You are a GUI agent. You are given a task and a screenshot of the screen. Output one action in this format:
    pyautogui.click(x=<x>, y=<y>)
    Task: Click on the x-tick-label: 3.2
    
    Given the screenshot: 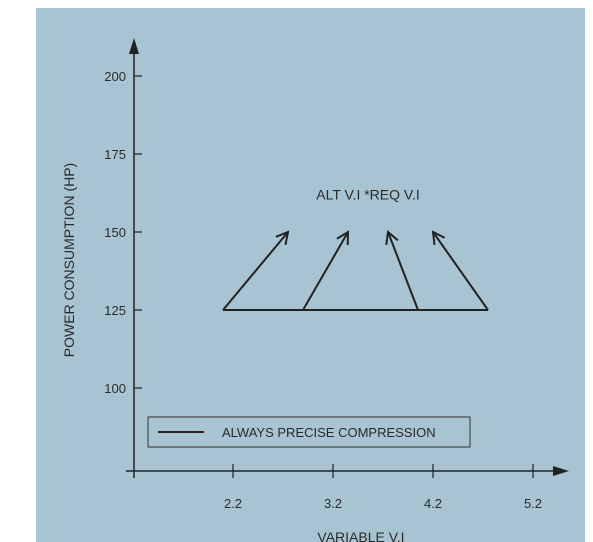 What is the action you would take?
    pyautogui.click(x=333, y=503)
    